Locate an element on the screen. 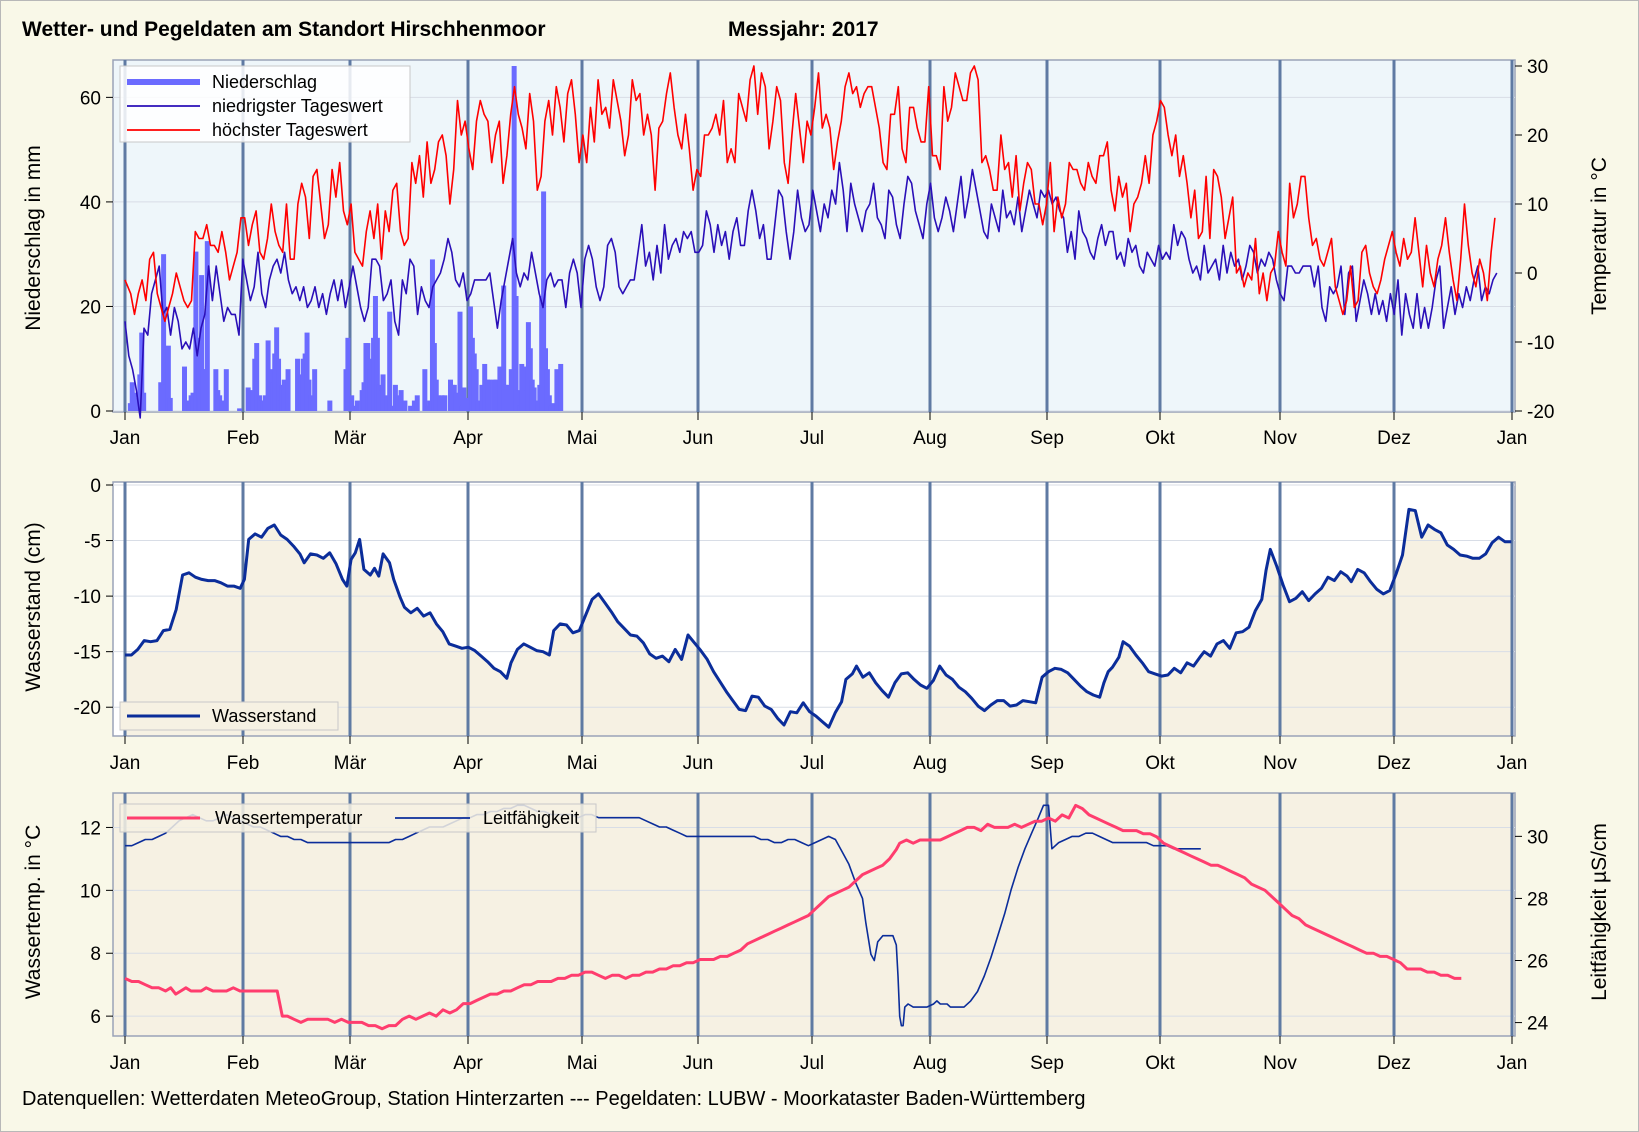 This screenshot has width=1639, height=1132. x-tick-label: Aug is located at coordinates (930, 438).